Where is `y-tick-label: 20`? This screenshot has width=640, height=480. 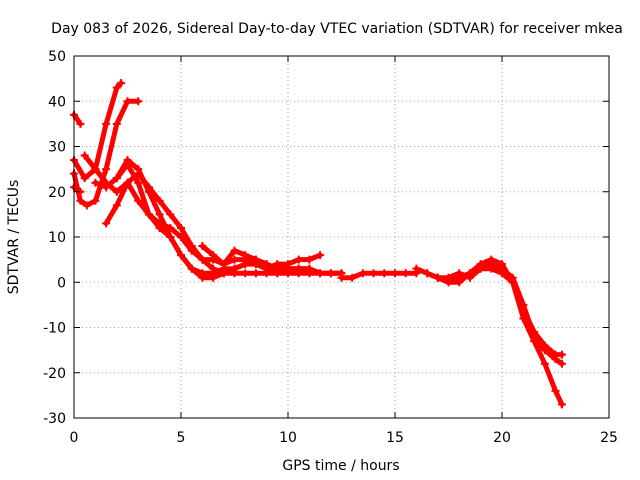
y-tick-label: 20 is located at coordinates (57, 193).